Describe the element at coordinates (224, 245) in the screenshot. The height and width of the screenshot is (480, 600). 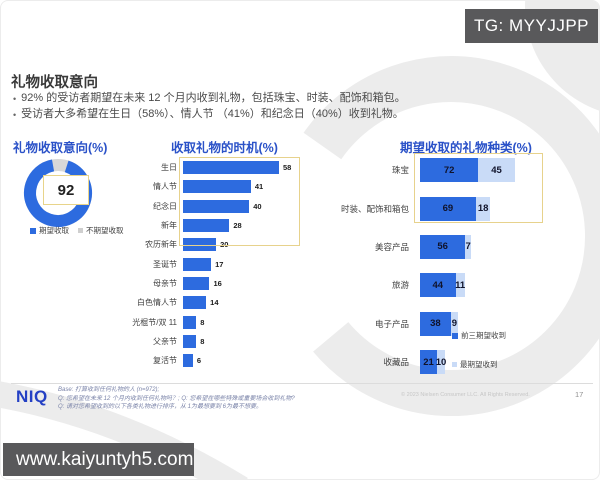
I see `bar-value-label: 20` at that location.